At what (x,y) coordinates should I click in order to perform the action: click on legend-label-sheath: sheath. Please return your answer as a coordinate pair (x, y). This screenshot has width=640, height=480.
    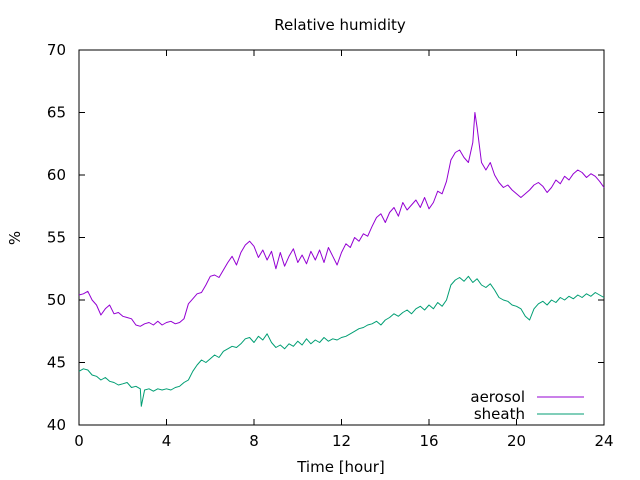
    Looking at the image, I should click on (499, 414).